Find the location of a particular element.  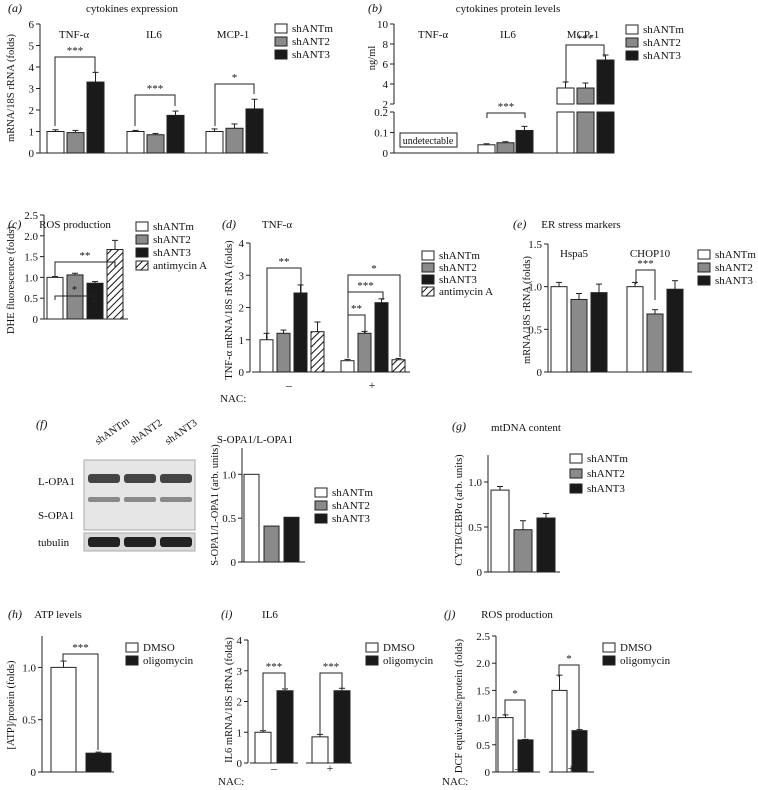

panel-f-band-label: L-OPA1 is located at coordinates (56, 482).